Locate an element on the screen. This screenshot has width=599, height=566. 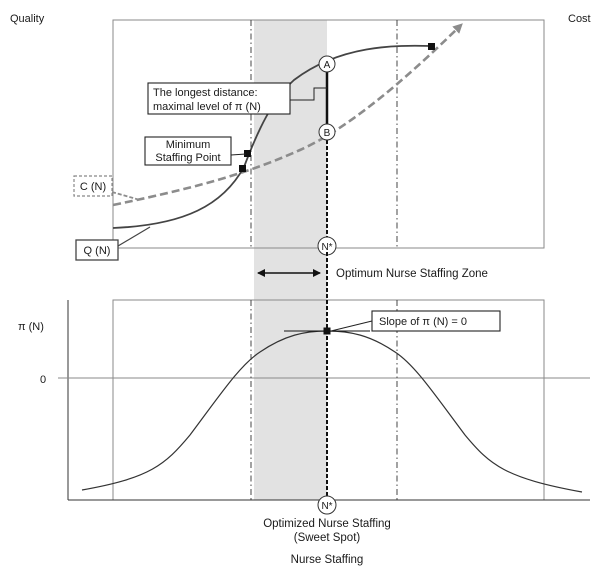
zero-label: 0 is located at coordinates (43, 380).